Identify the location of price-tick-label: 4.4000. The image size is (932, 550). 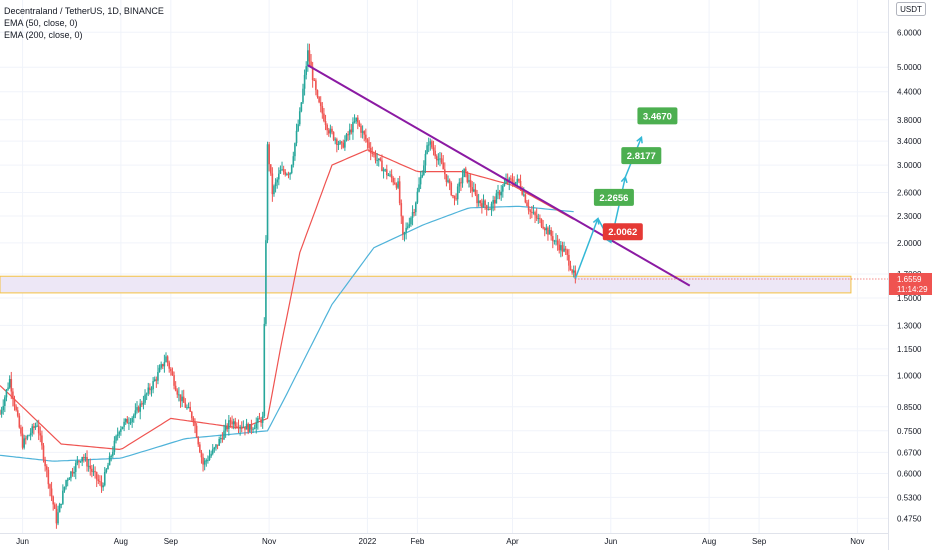
(909, 92).